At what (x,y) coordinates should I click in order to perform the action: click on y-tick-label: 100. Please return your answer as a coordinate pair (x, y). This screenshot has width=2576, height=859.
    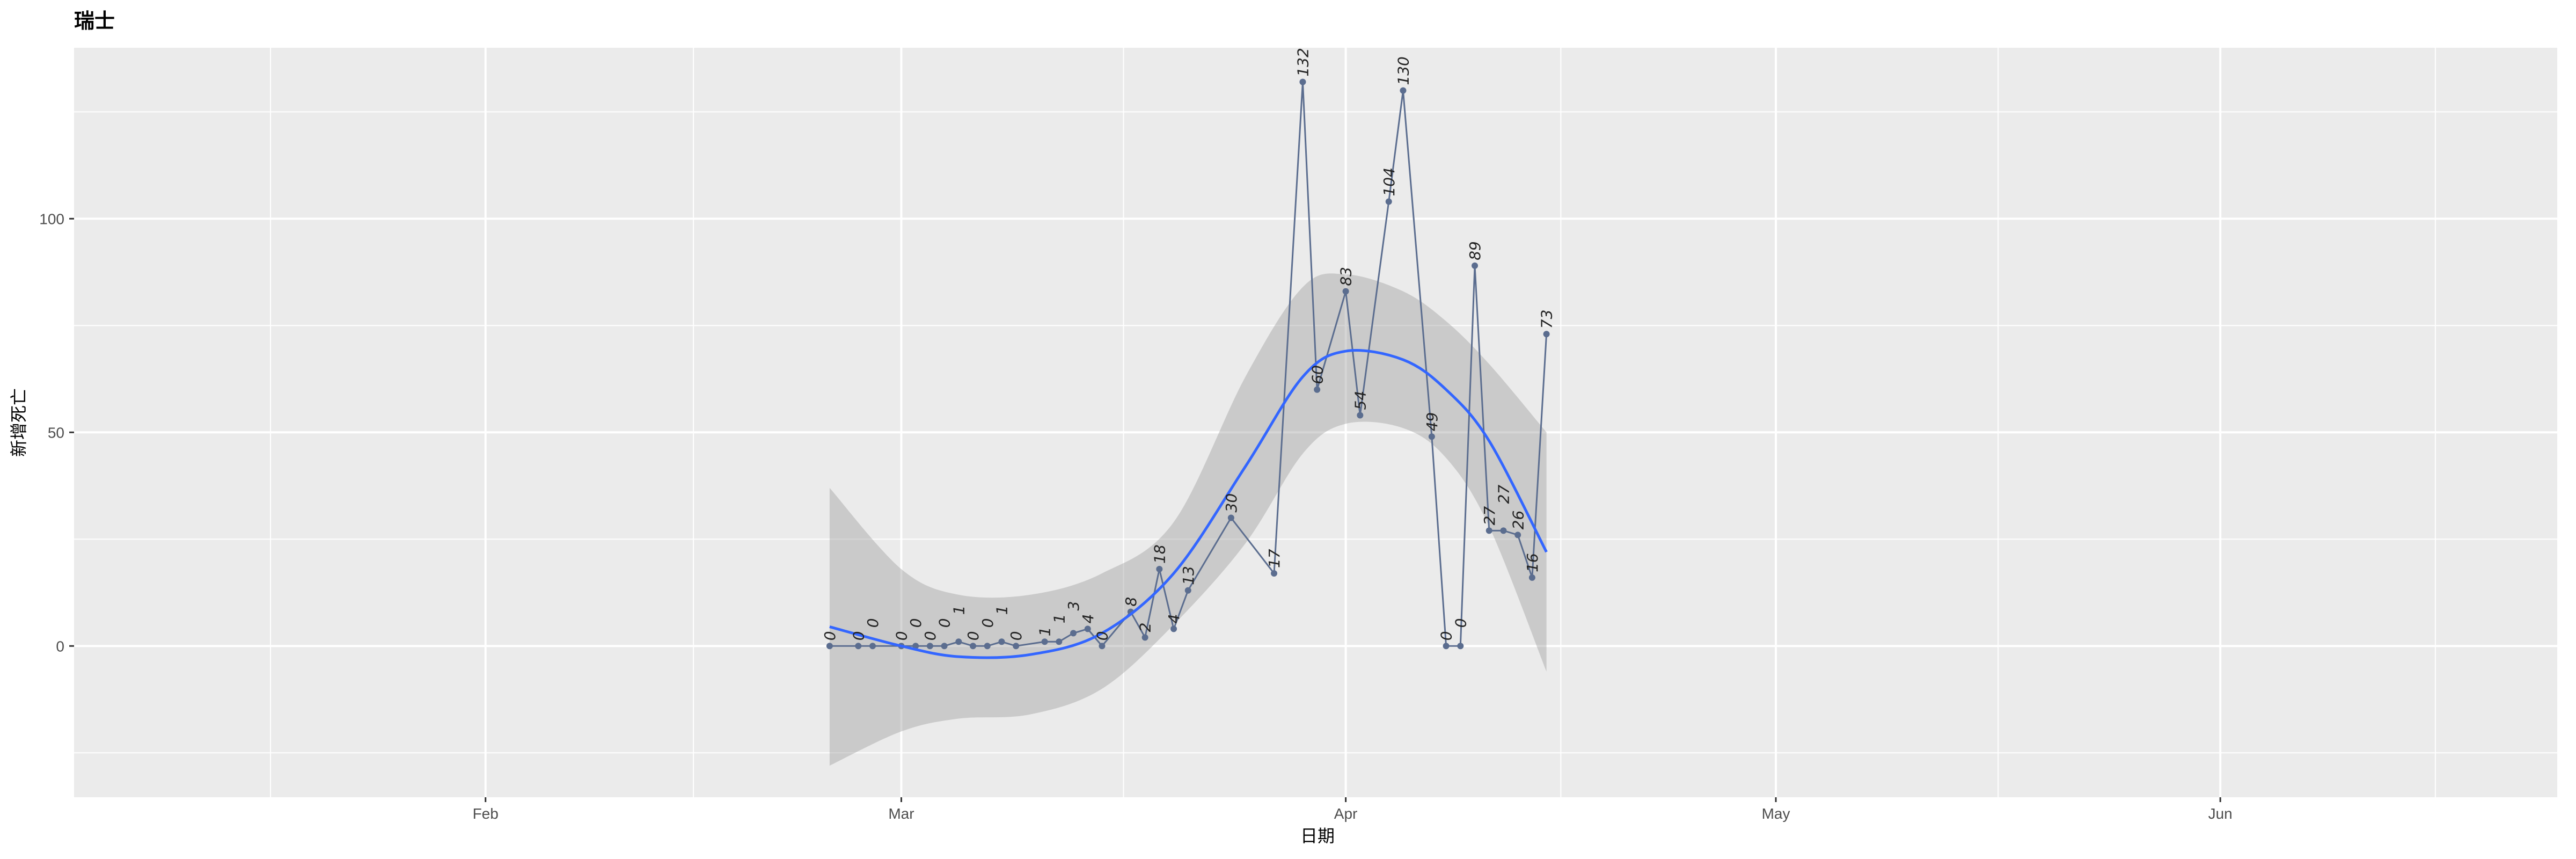
    Looking at the image, I should click on (51, 218).